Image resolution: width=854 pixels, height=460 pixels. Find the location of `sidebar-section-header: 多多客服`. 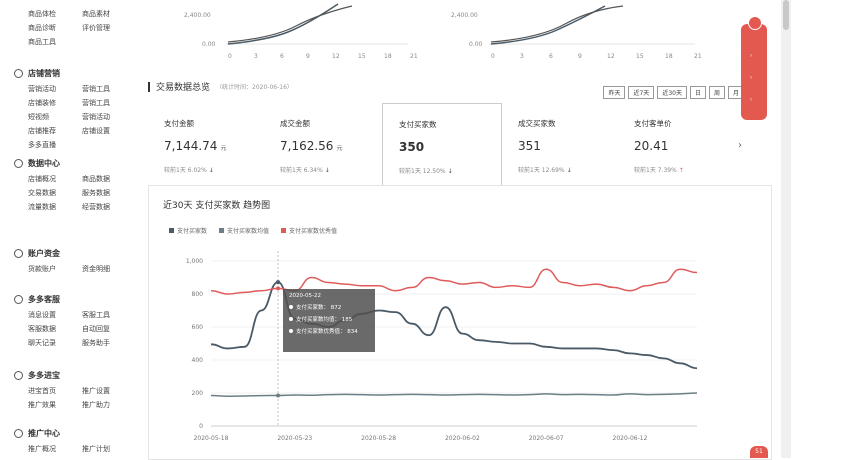

sidebar-section-header: 多多客服 is located at coordinates (37, 299).